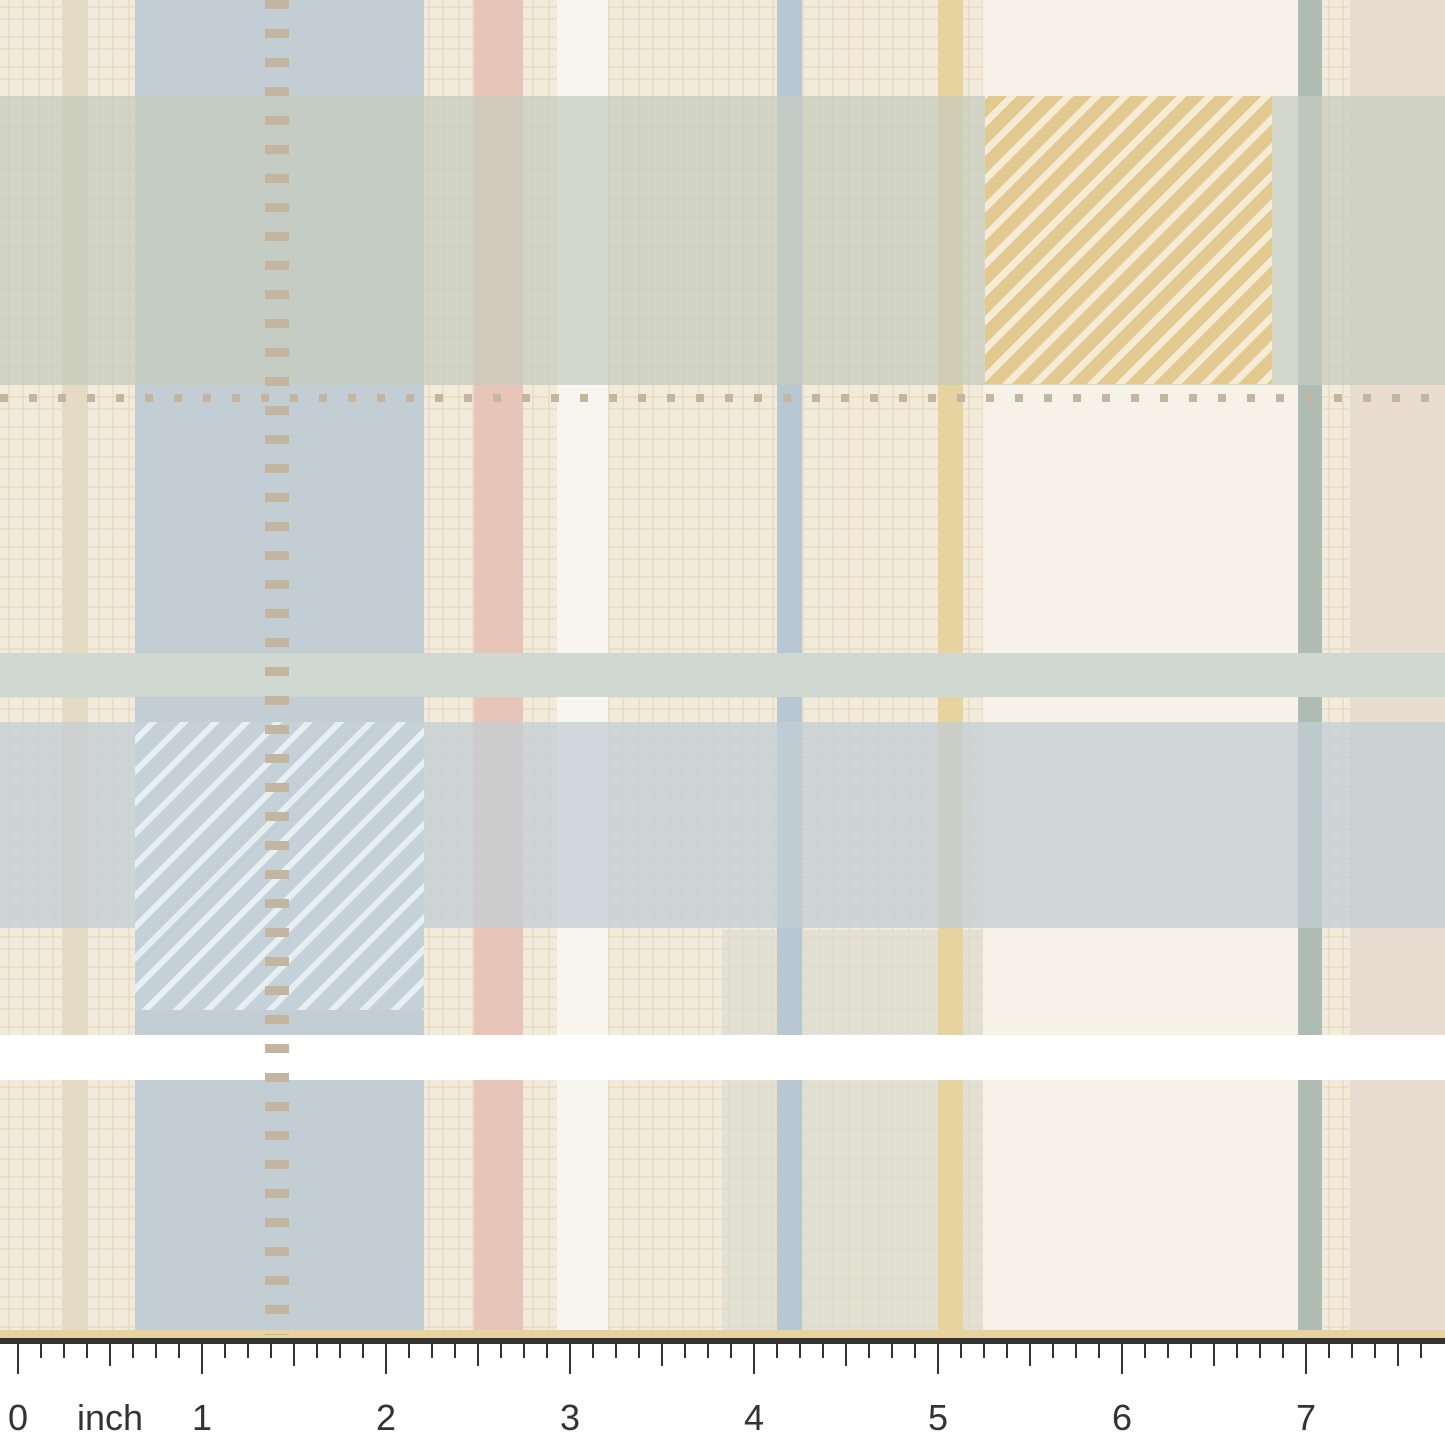  Describe the element at coordinates (202, 1417) in the screenshot. I see `ruler-label: 1` at that location.